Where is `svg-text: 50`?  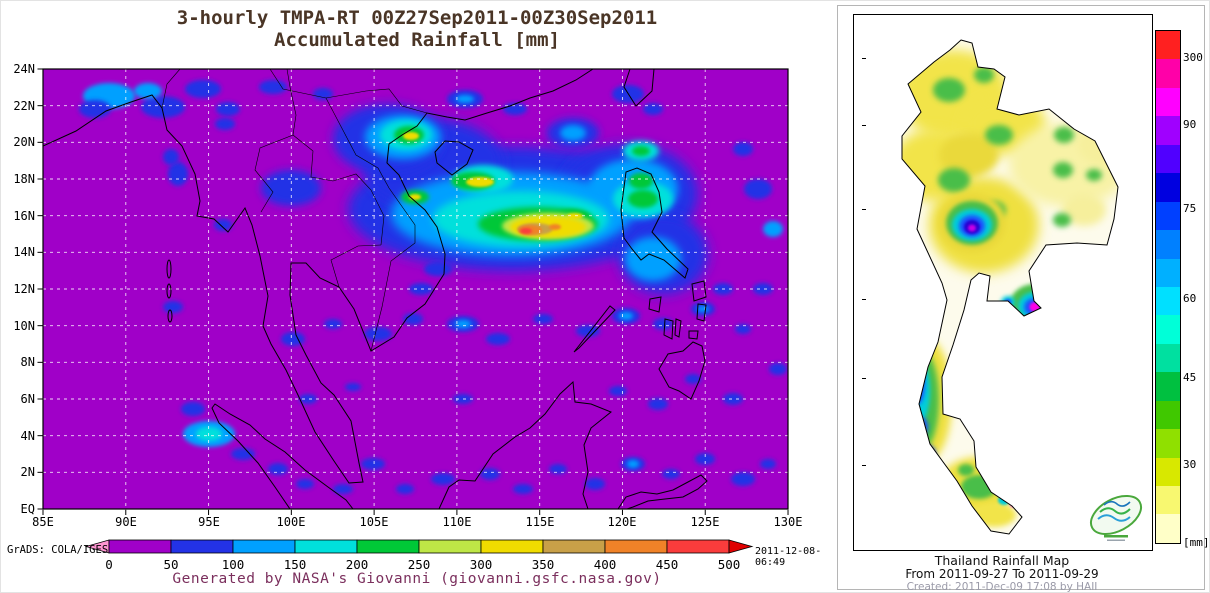
svg-text: 50 is located at coordinates (170, 564).